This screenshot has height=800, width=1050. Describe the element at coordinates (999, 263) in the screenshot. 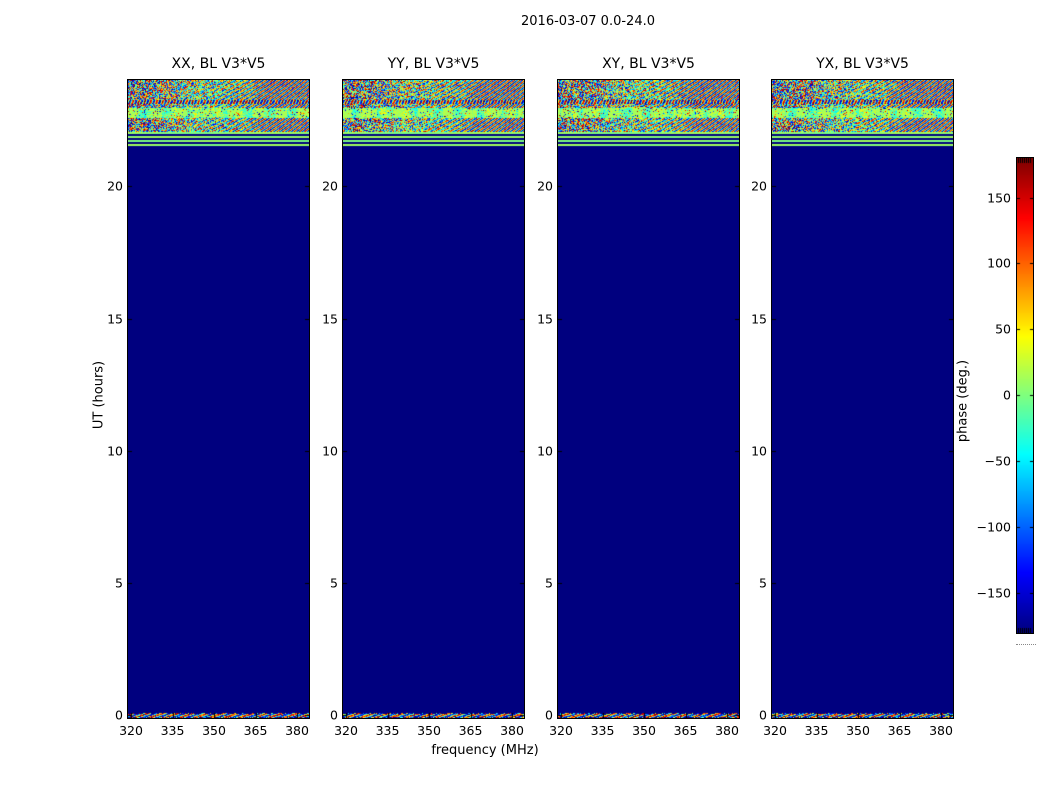

I see `colorbar-tick-label: 100` at that location.